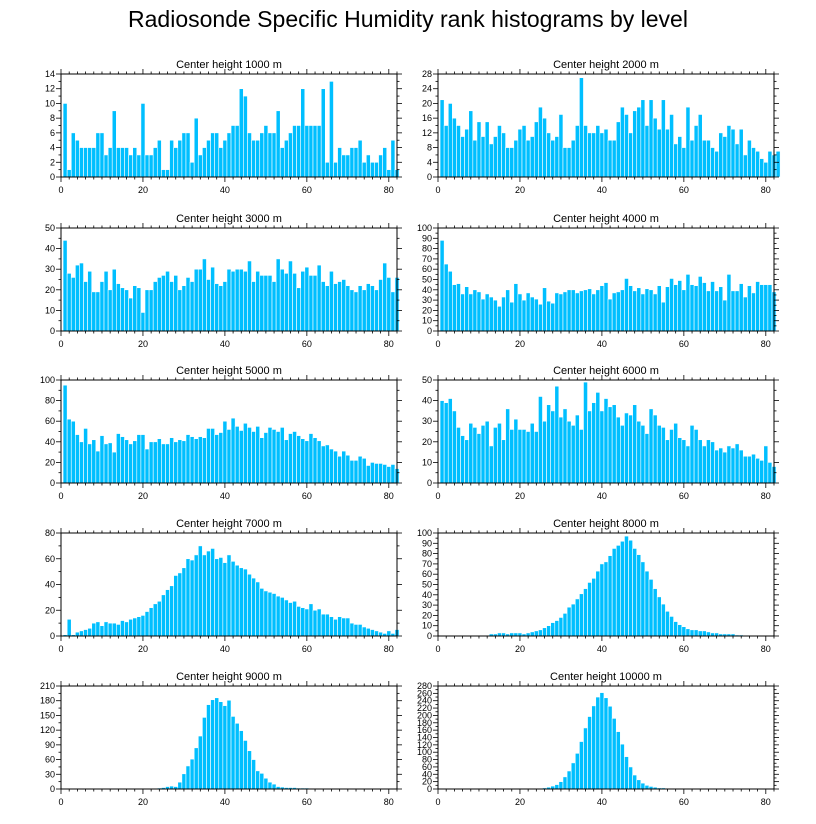 Image resolution: width=816 pixels, height=824 pixels. I want to click on y-tick-label: 150, so click(47, 715).